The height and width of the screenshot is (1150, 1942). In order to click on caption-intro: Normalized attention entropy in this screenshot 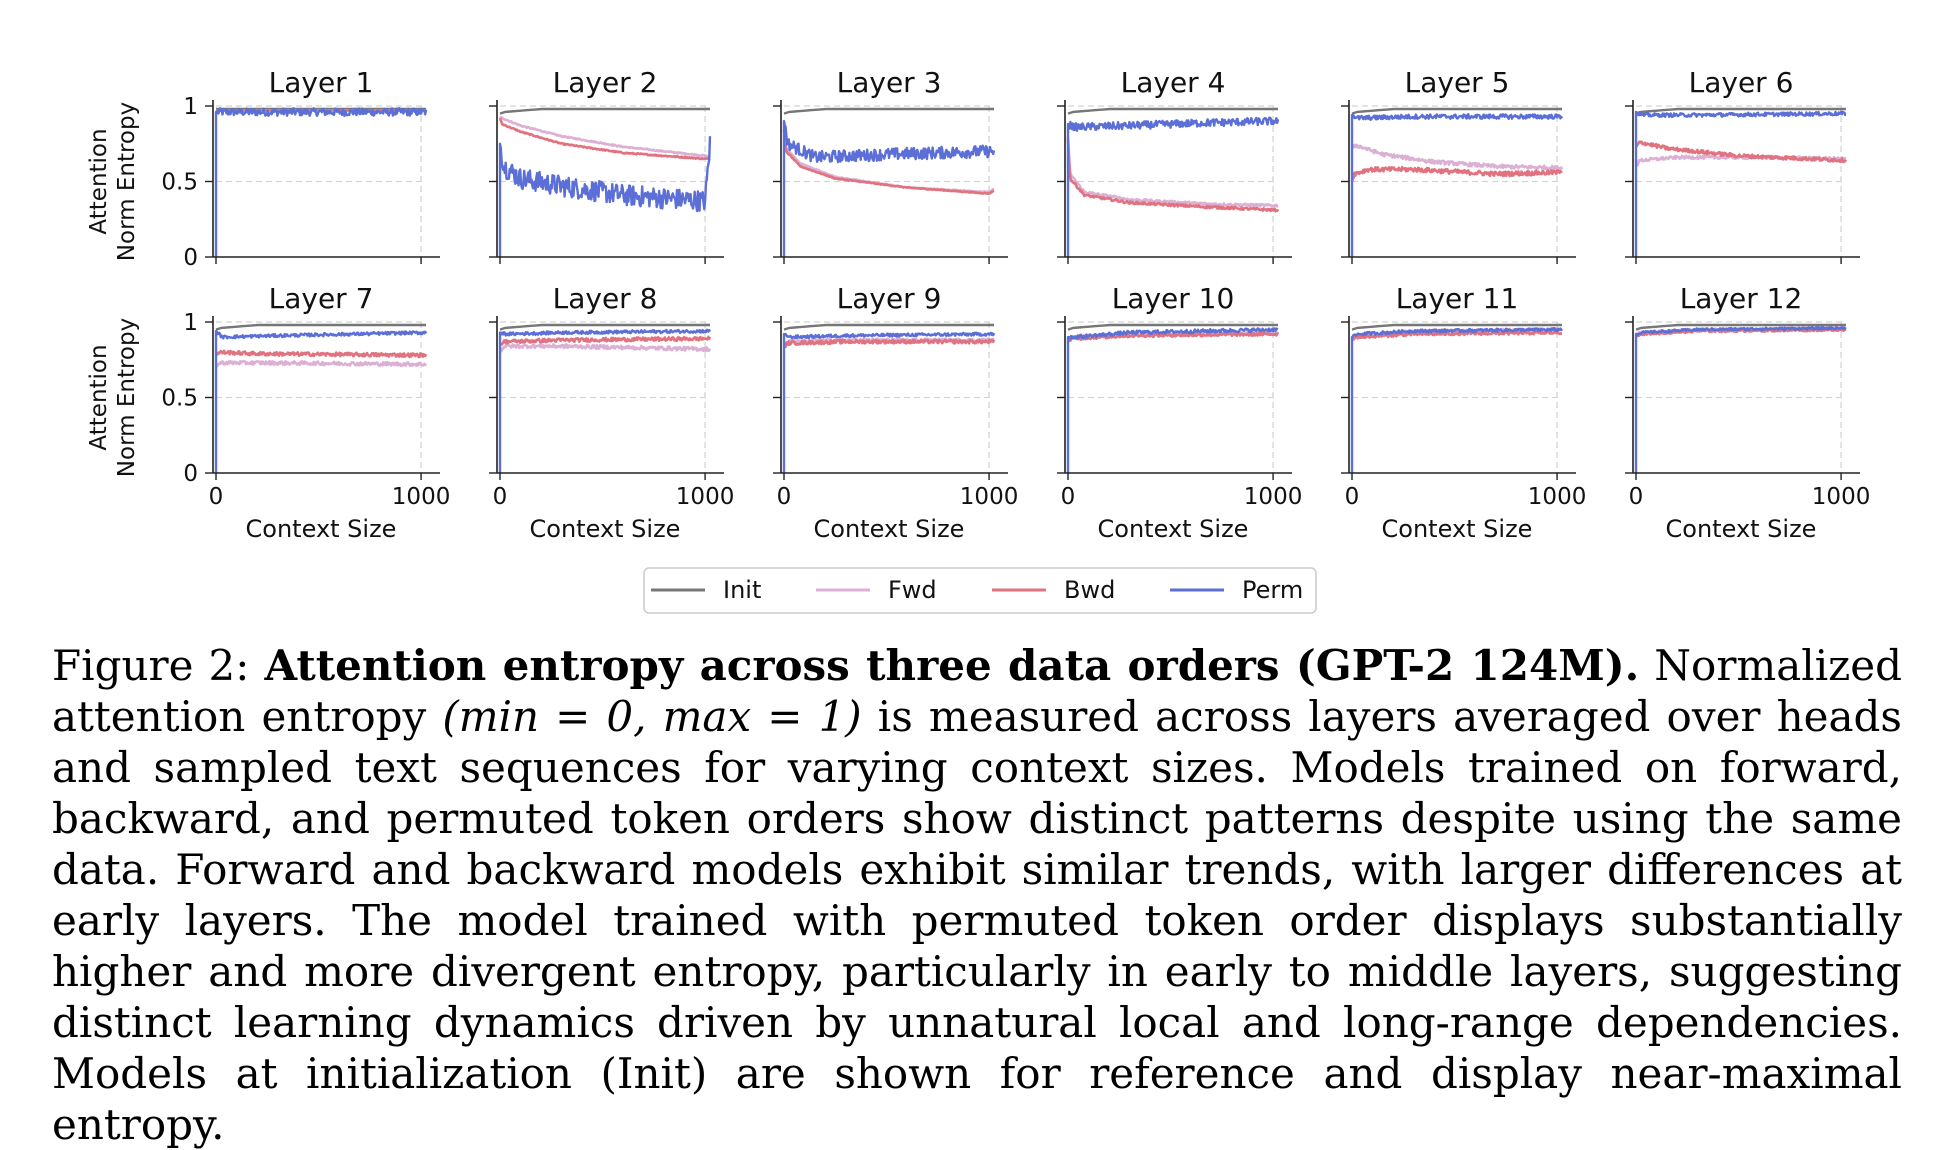, I will do `click(977, 691)`.